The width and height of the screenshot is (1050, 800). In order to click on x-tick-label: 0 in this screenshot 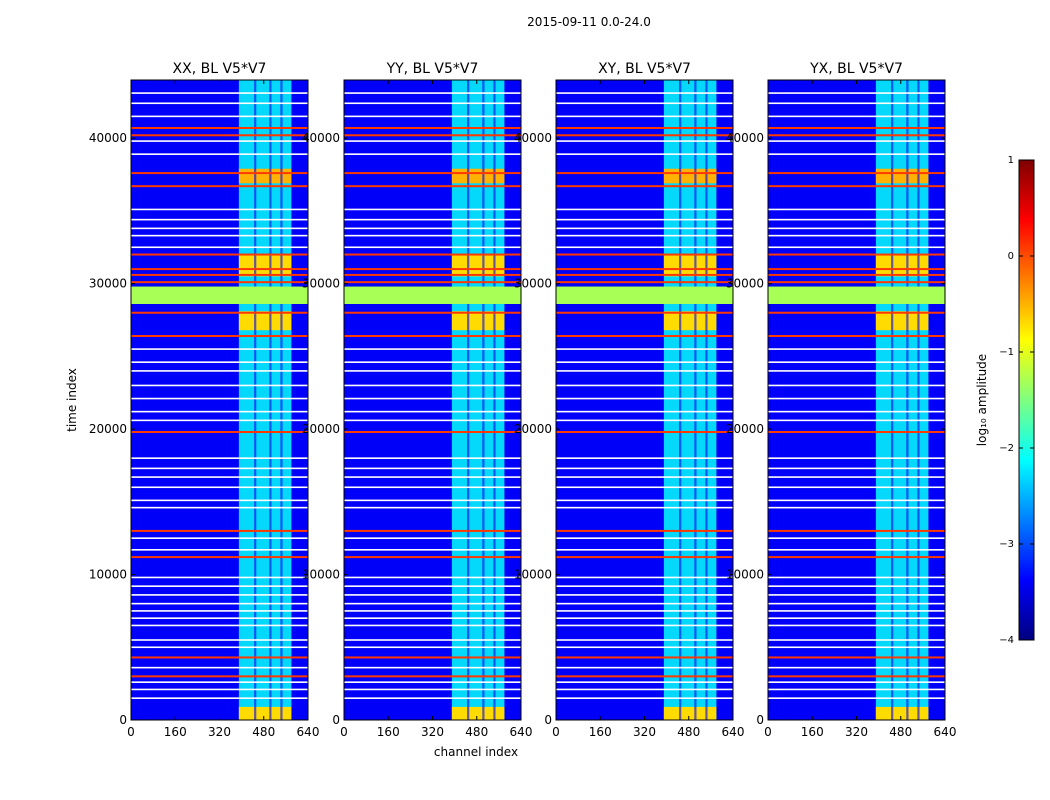, I will do `click(344, 732)`.